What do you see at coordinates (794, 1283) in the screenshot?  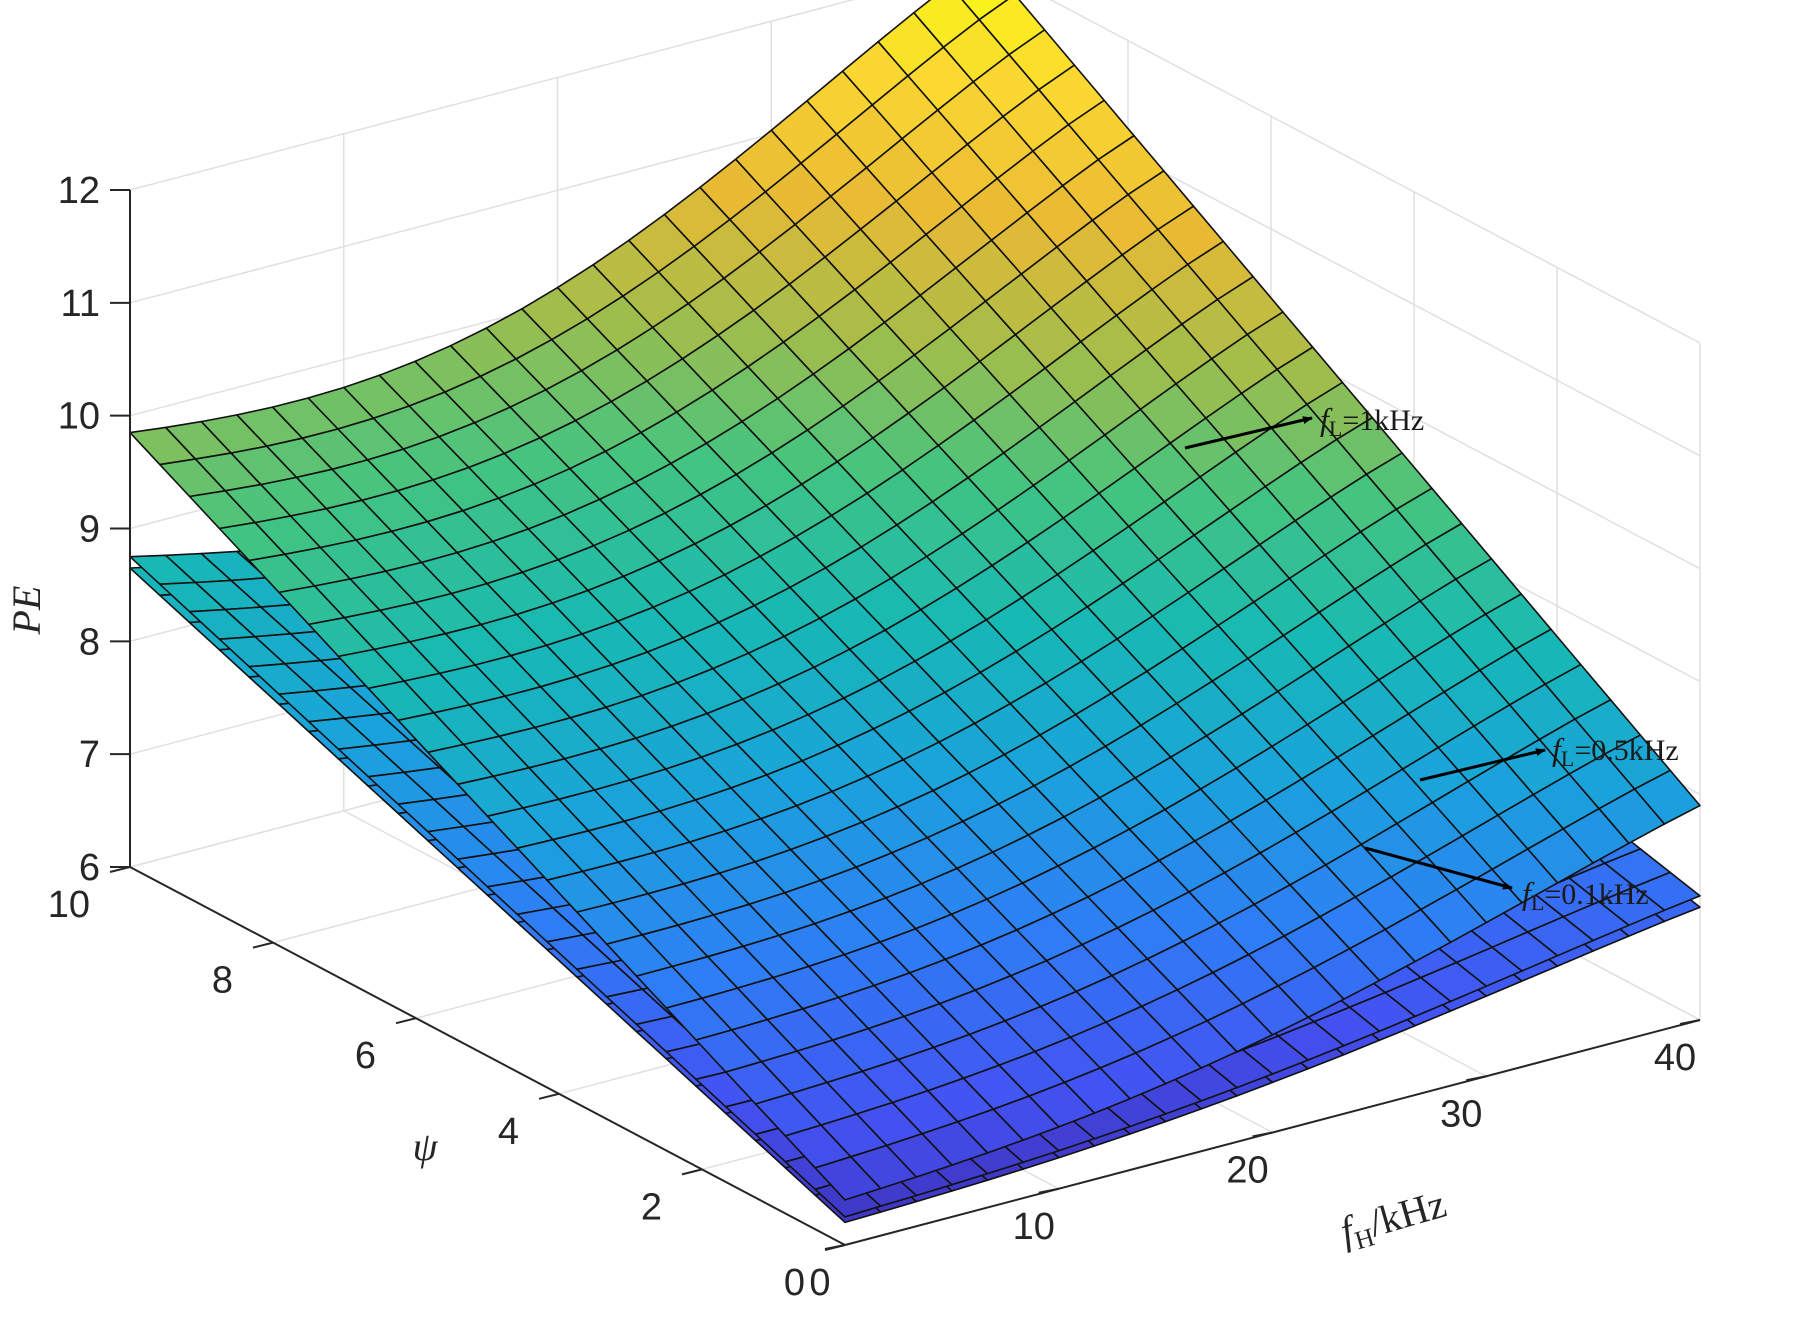 I see `y-tick-label: 0` at bounding box center [794, 1283].